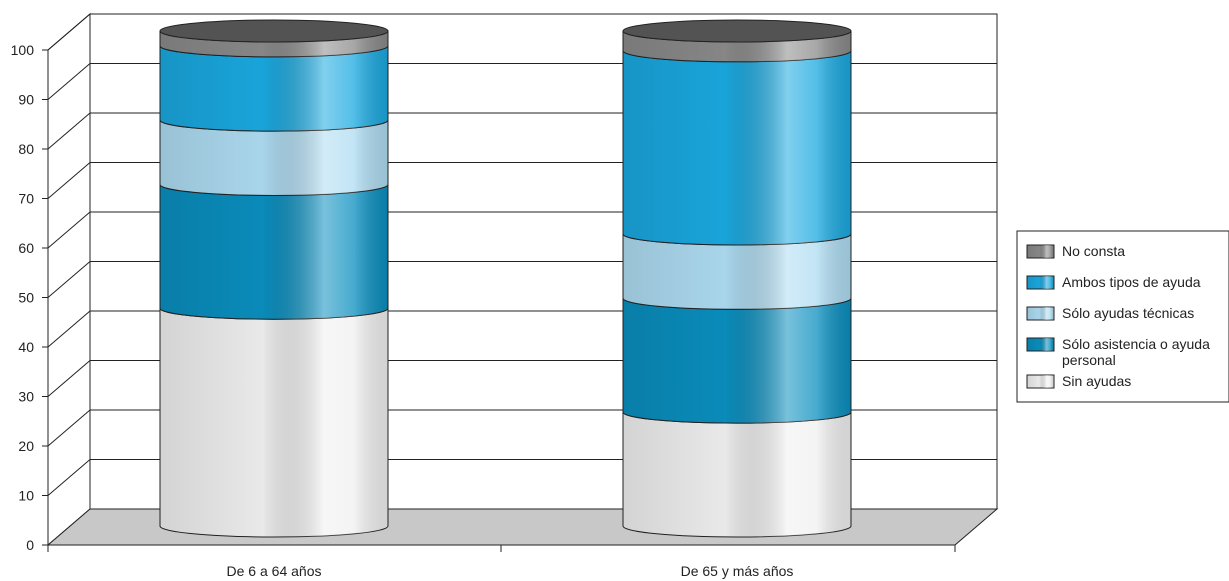  Describe the element at coordinates (1128, 313) in the screenshot. I see `legend-label: Sólo ayudas técnicas` at that location.